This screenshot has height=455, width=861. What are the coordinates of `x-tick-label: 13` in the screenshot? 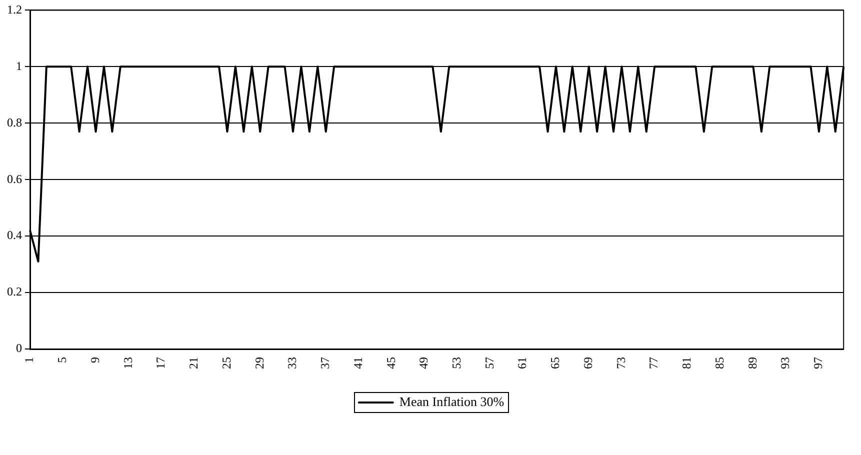 It's located at (127, 363).